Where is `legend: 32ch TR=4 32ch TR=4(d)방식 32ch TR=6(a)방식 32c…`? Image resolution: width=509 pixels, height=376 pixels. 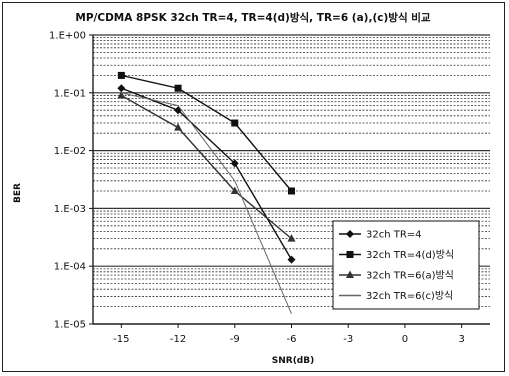
legend: 32ch TR=4 32ch TR=4(d)방식 32ch TR=6(a)방식 32c… is located at coordinates (406, 265).